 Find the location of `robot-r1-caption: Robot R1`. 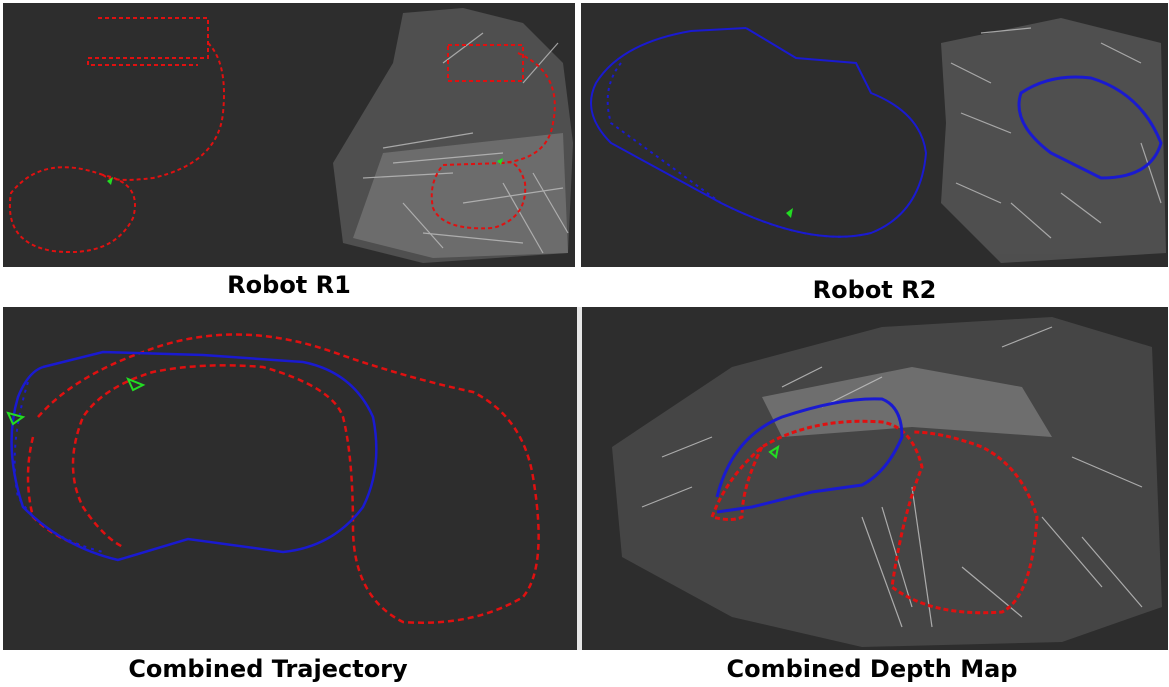

robot-r1-caption: Robot R1 is located at coordinates (289, 285).